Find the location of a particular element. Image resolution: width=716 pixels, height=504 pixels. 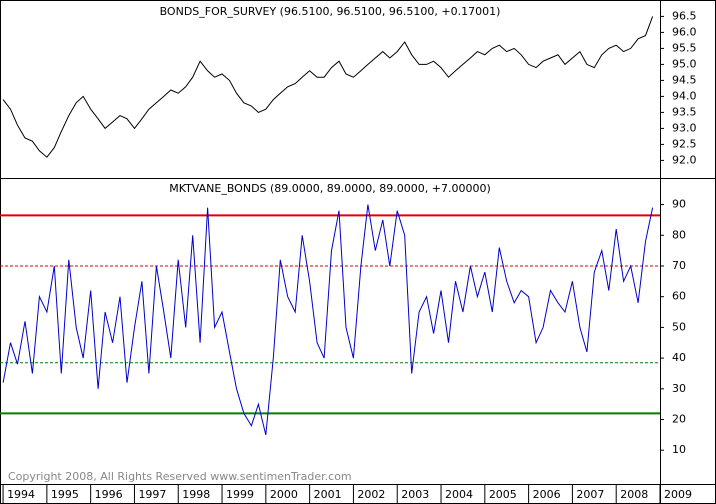

y-tick-label: 94.0 is located at coordinates (684, 95).